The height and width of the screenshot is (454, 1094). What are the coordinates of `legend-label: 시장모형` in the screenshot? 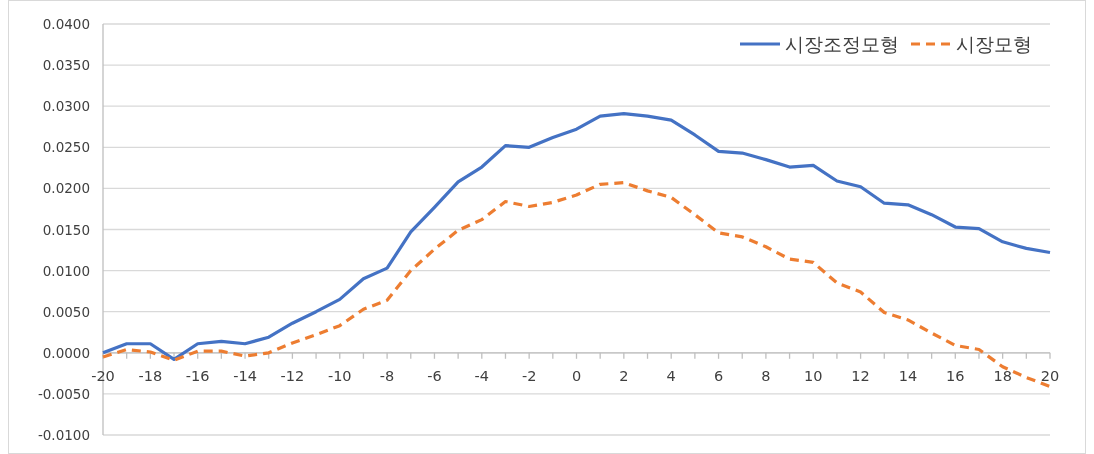 It's located at (994, 44).